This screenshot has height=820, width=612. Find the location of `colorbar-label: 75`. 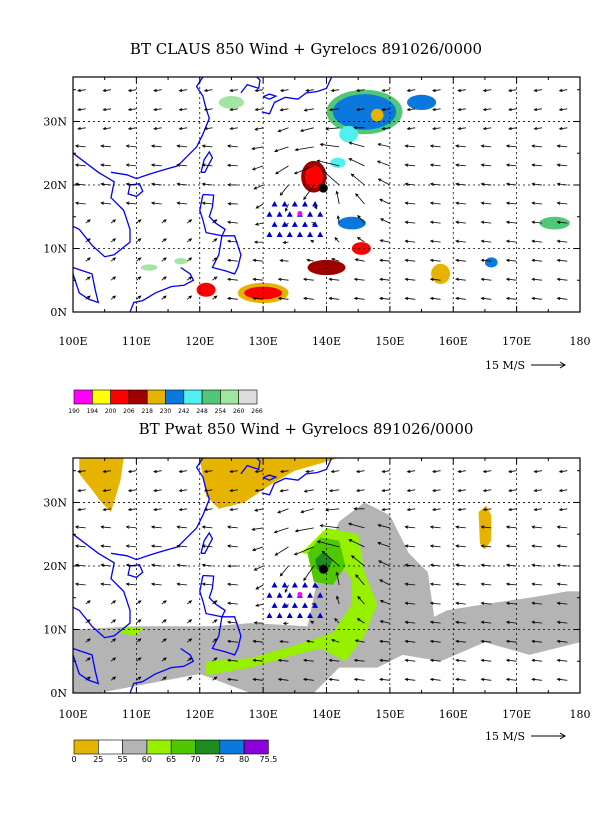

colorbar-label: 75 is located at coordinates (220, 759).